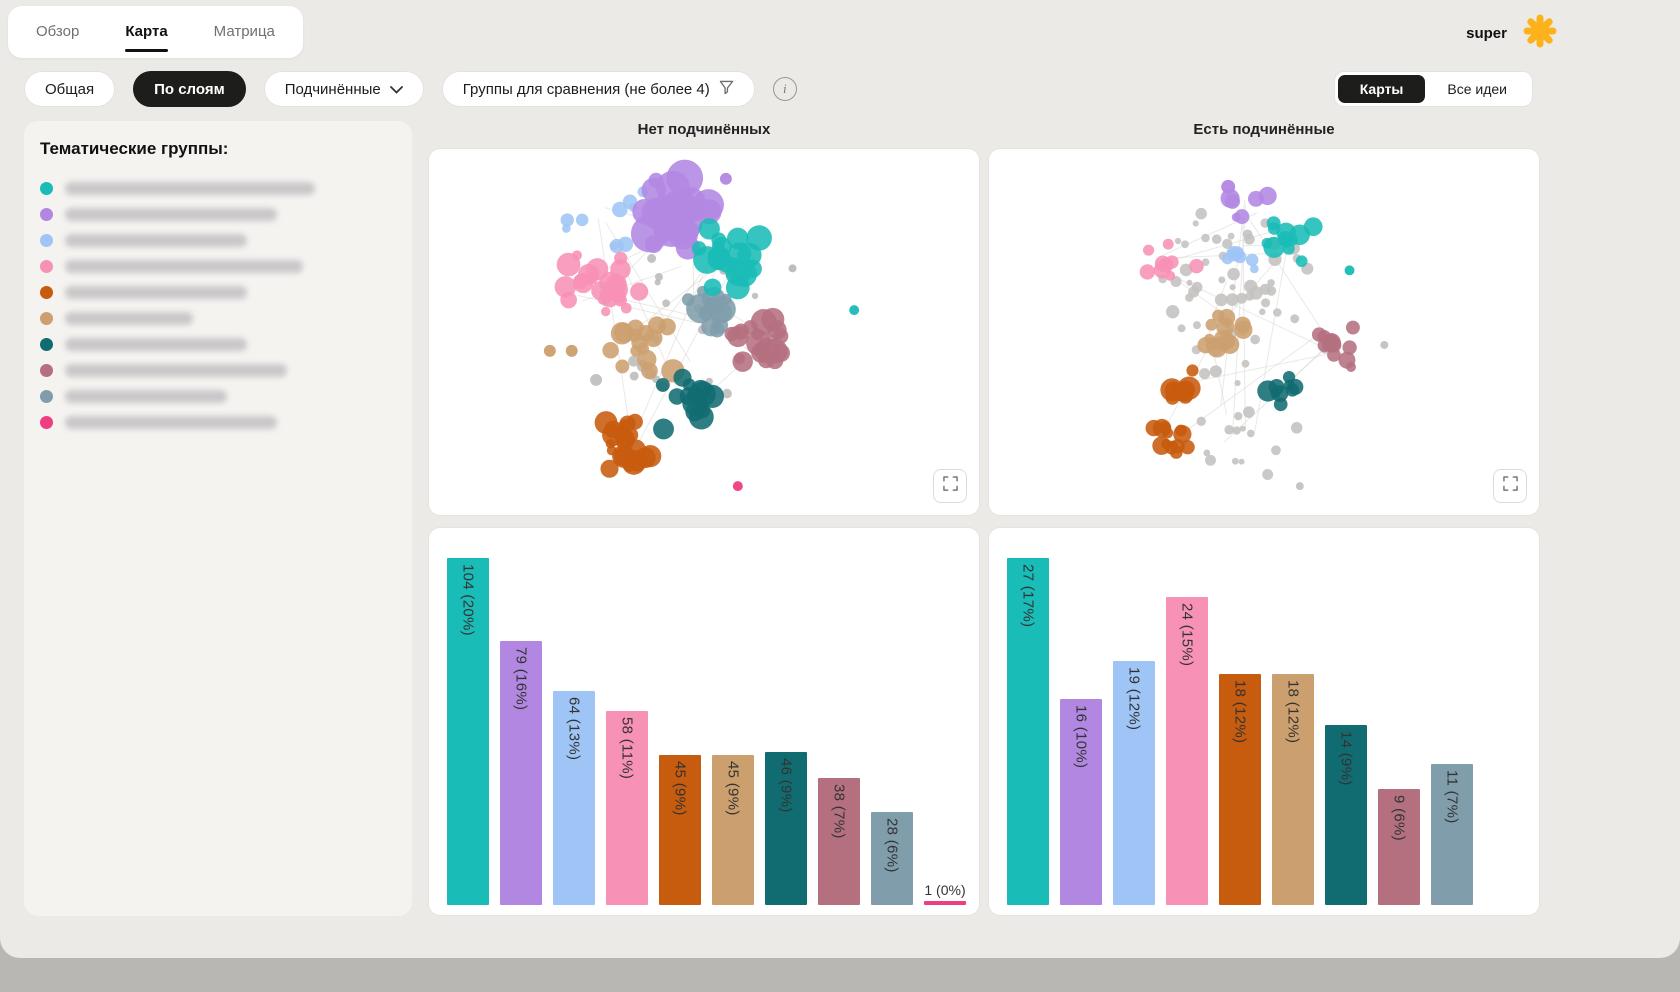 The width and height of the screenshot is (1680, 992). Describe the element at coordinates (244, 31) in the screenshot. I see `tab-matrix: Матрица` at that location.